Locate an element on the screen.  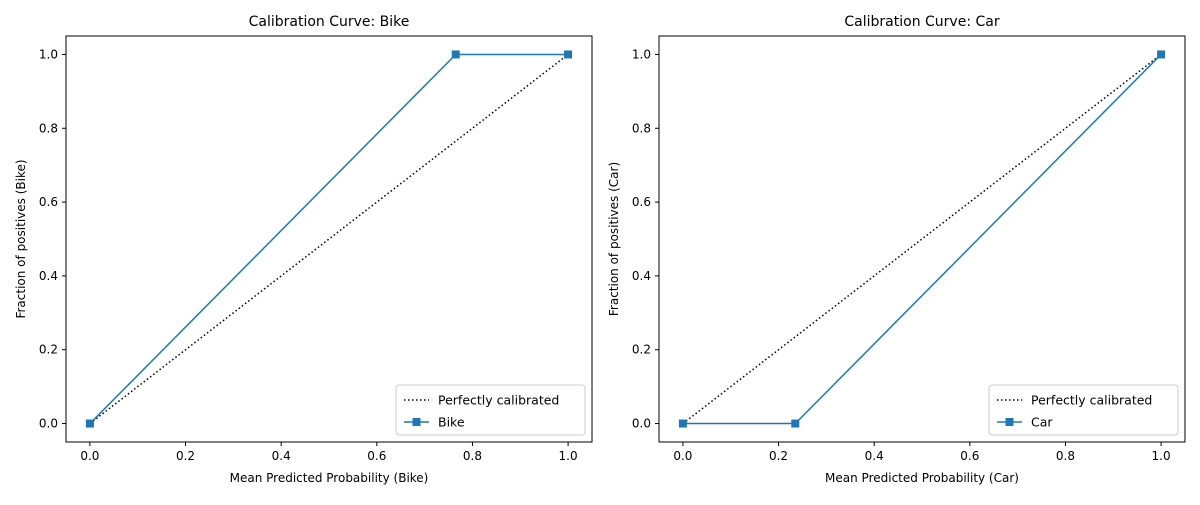
legend: Perfectly calibrated Car is located at coordinates (1083, 410).